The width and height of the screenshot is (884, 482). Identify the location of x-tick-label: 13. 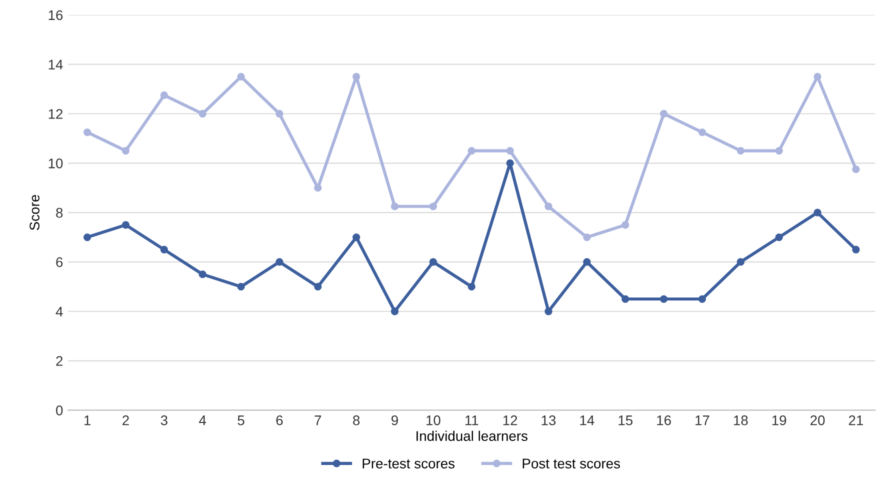
(549, 420).